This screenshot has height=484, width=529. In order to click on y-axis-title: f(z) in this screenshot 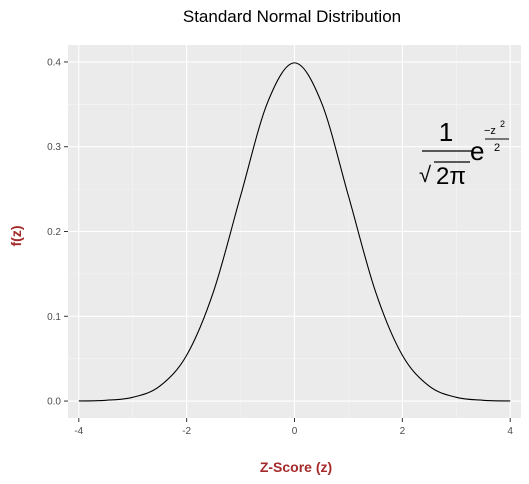, I will do `click(16, 236)`.